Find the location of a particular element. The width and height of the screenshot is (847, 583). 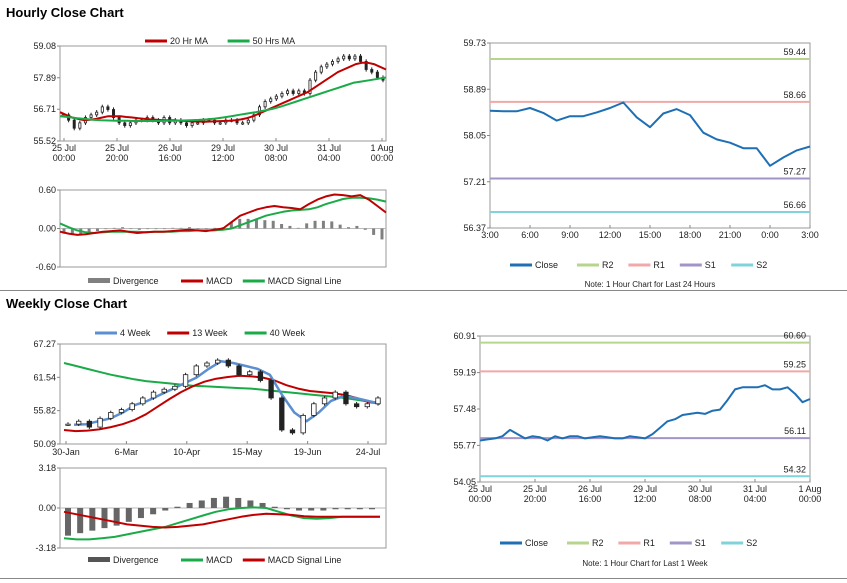

hourly-levels-frame is located at coordinates (650, 135).